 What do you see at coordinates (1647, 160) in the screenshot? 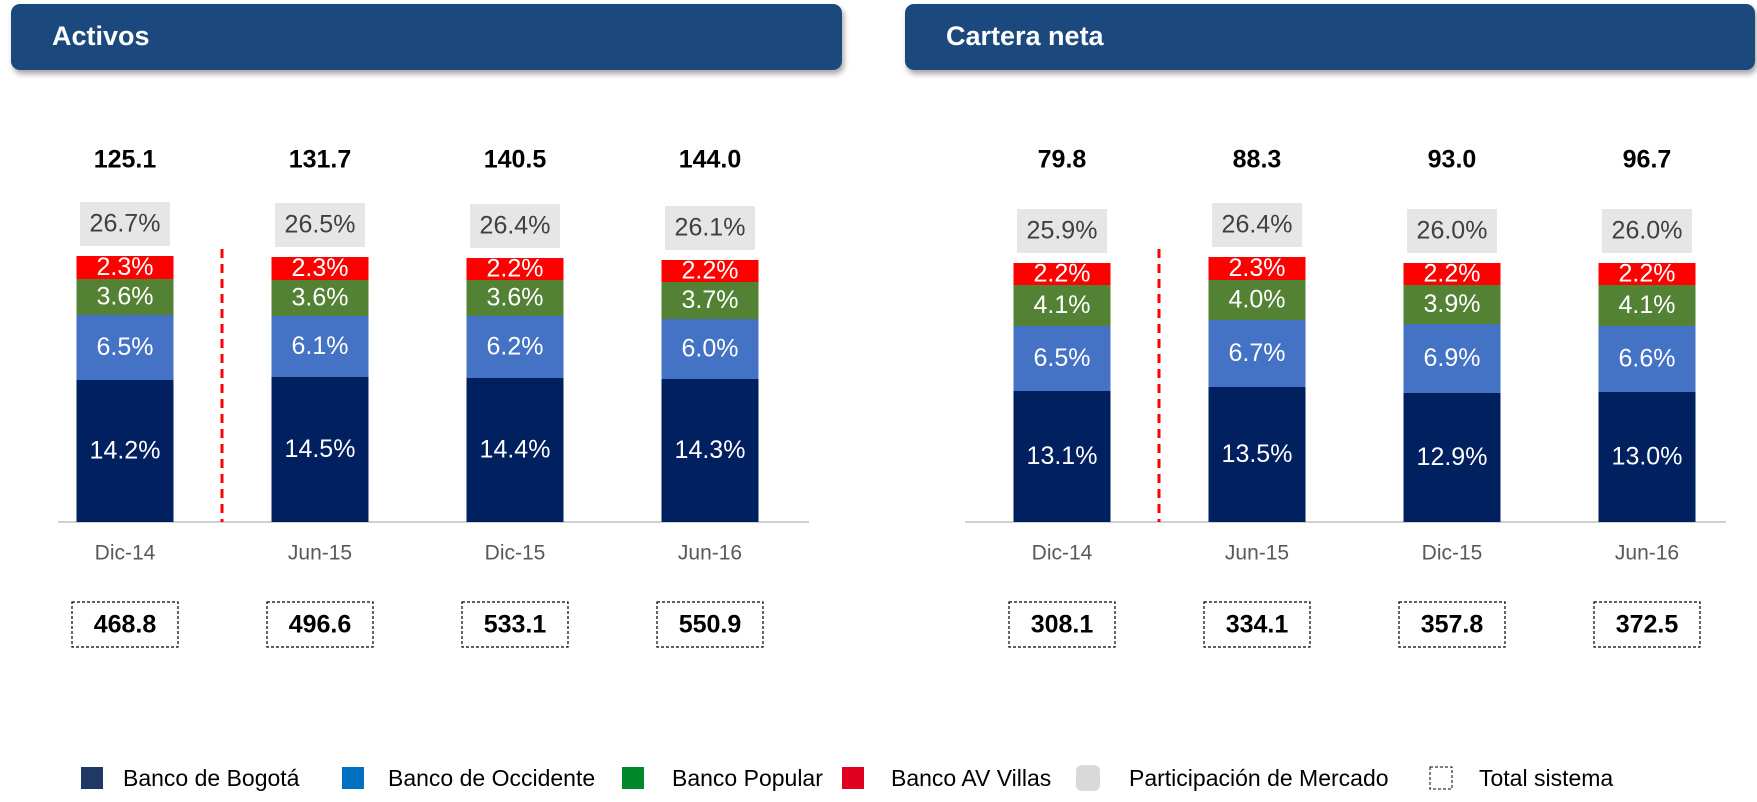
I see `total-label: 96.7` at bounding box center [1647, 160].